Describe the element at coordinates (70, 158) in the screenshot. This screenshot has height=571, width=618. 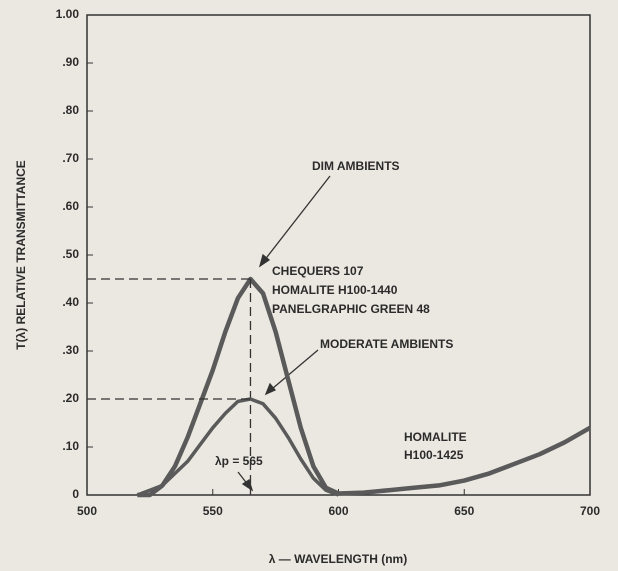
I see `y-tick-label: .70` at that location.